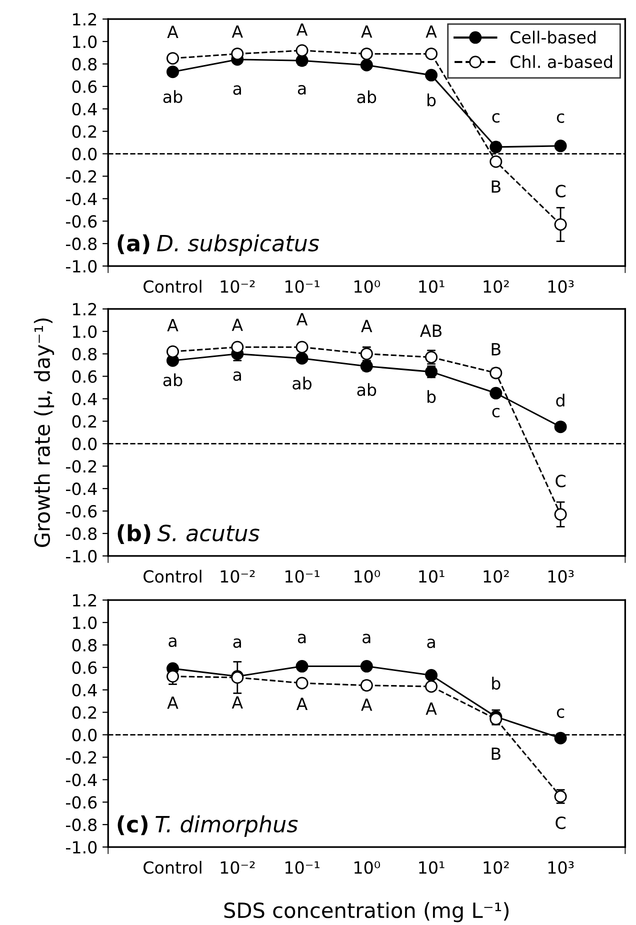 This screenshot has width=636, height=925. Describe the element at coordinates (44, 432) in the screenshot. I see `y-axis-title: Growth rate (μ, day⁻¹)` at that location.